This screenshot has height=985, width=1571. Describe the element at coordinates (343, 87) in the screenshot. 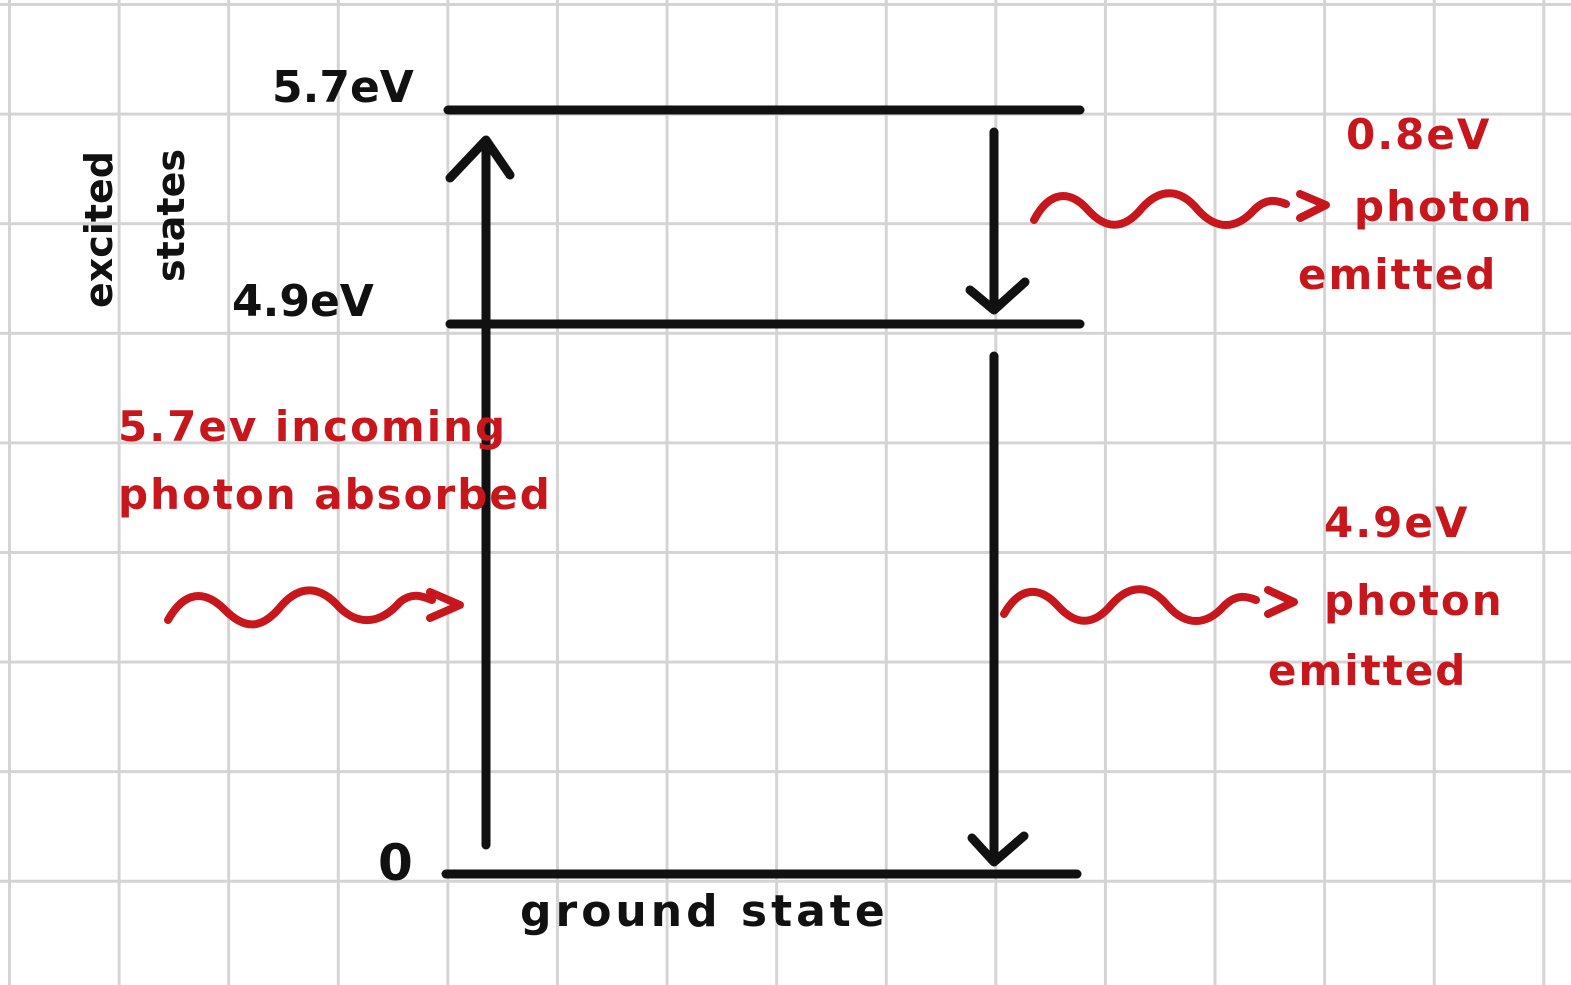

I see `level-label-top: 5.7eV` at that location.